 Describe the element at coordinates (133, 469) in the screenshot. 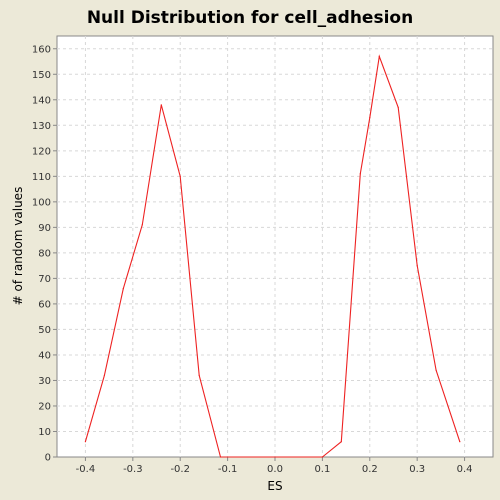

I see `x-tick-label: -0.3` at that location.